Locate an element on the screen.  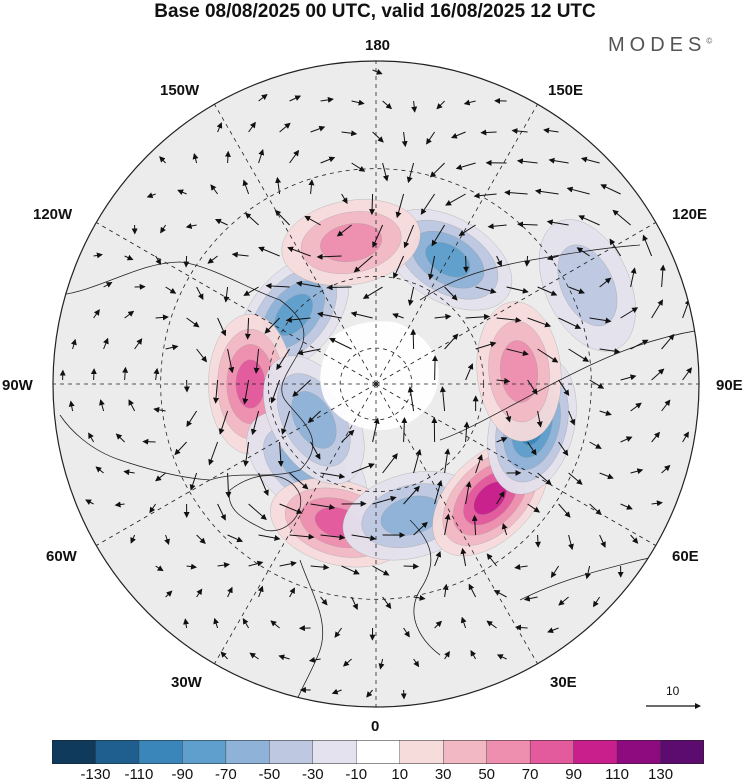
label-lon-60w: 60W is located at coordinates (61, 556).